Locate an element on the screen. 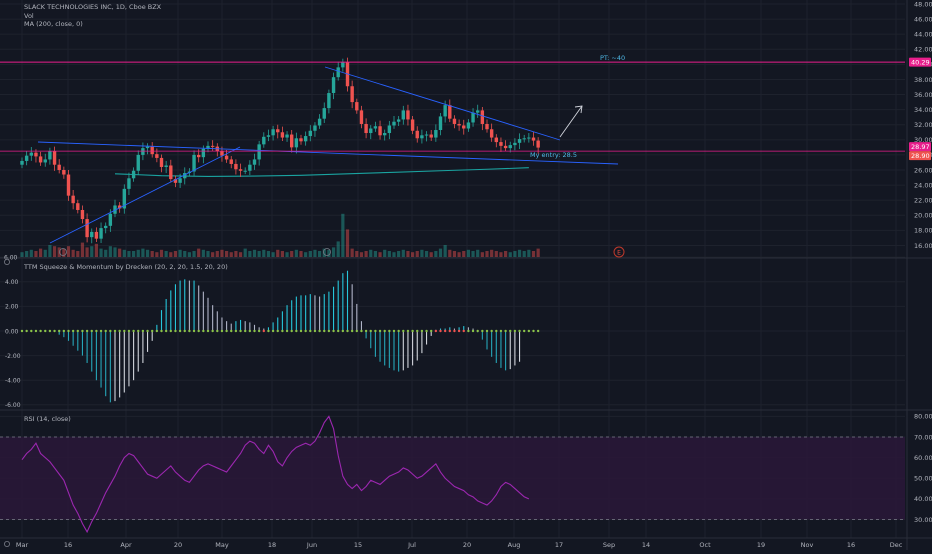 This screenshot has width=932, height=554. time-tick-label: 19 is located at coordinates (761, 545).